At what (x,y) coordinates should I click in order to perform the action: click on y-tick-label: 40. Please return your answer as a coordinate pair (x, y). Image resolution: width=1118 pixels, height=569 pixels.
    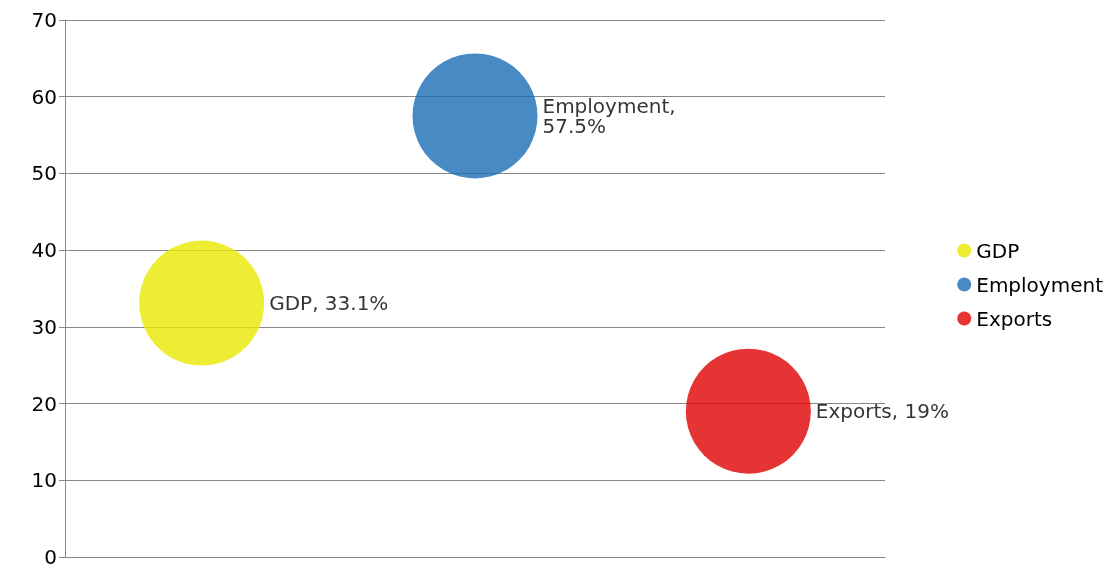
    Looking at the image, I should click on (44, 250).